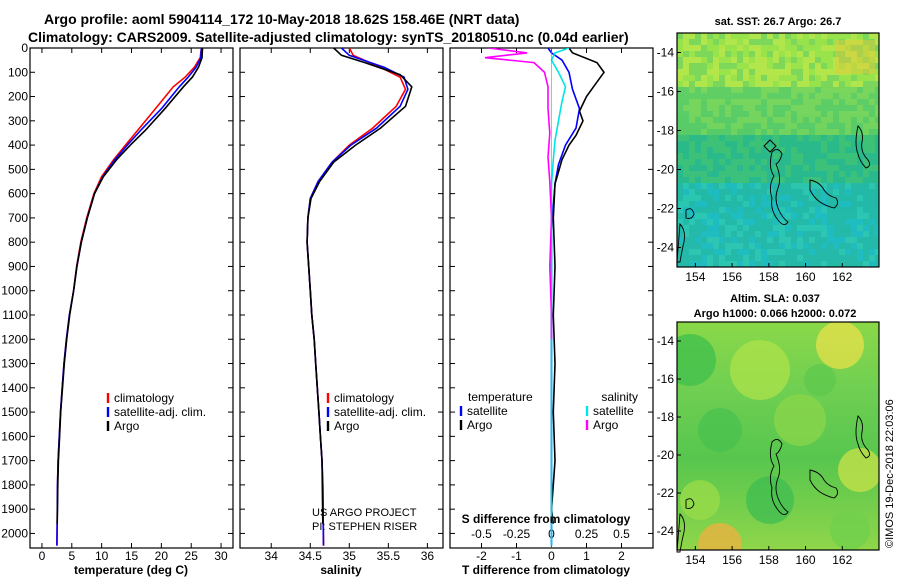  Describe the element at coordinates (14, 388) in the screenshot. I see `y-tick-label: 1400` at that location.